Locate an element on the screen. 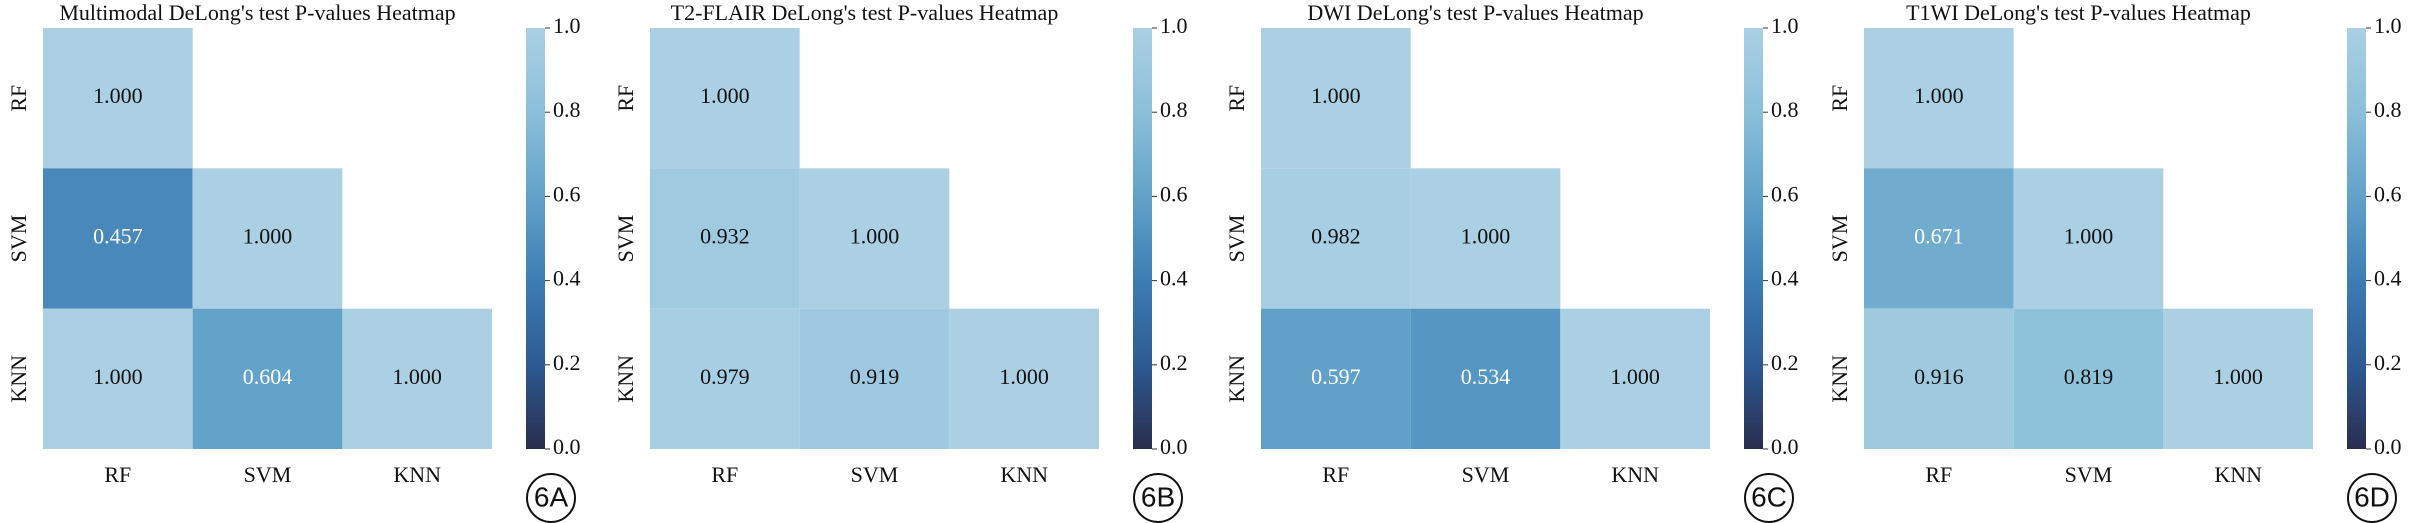 The image size is (2425, 523). panel-label: 6A is located at coordinates (551, 496).